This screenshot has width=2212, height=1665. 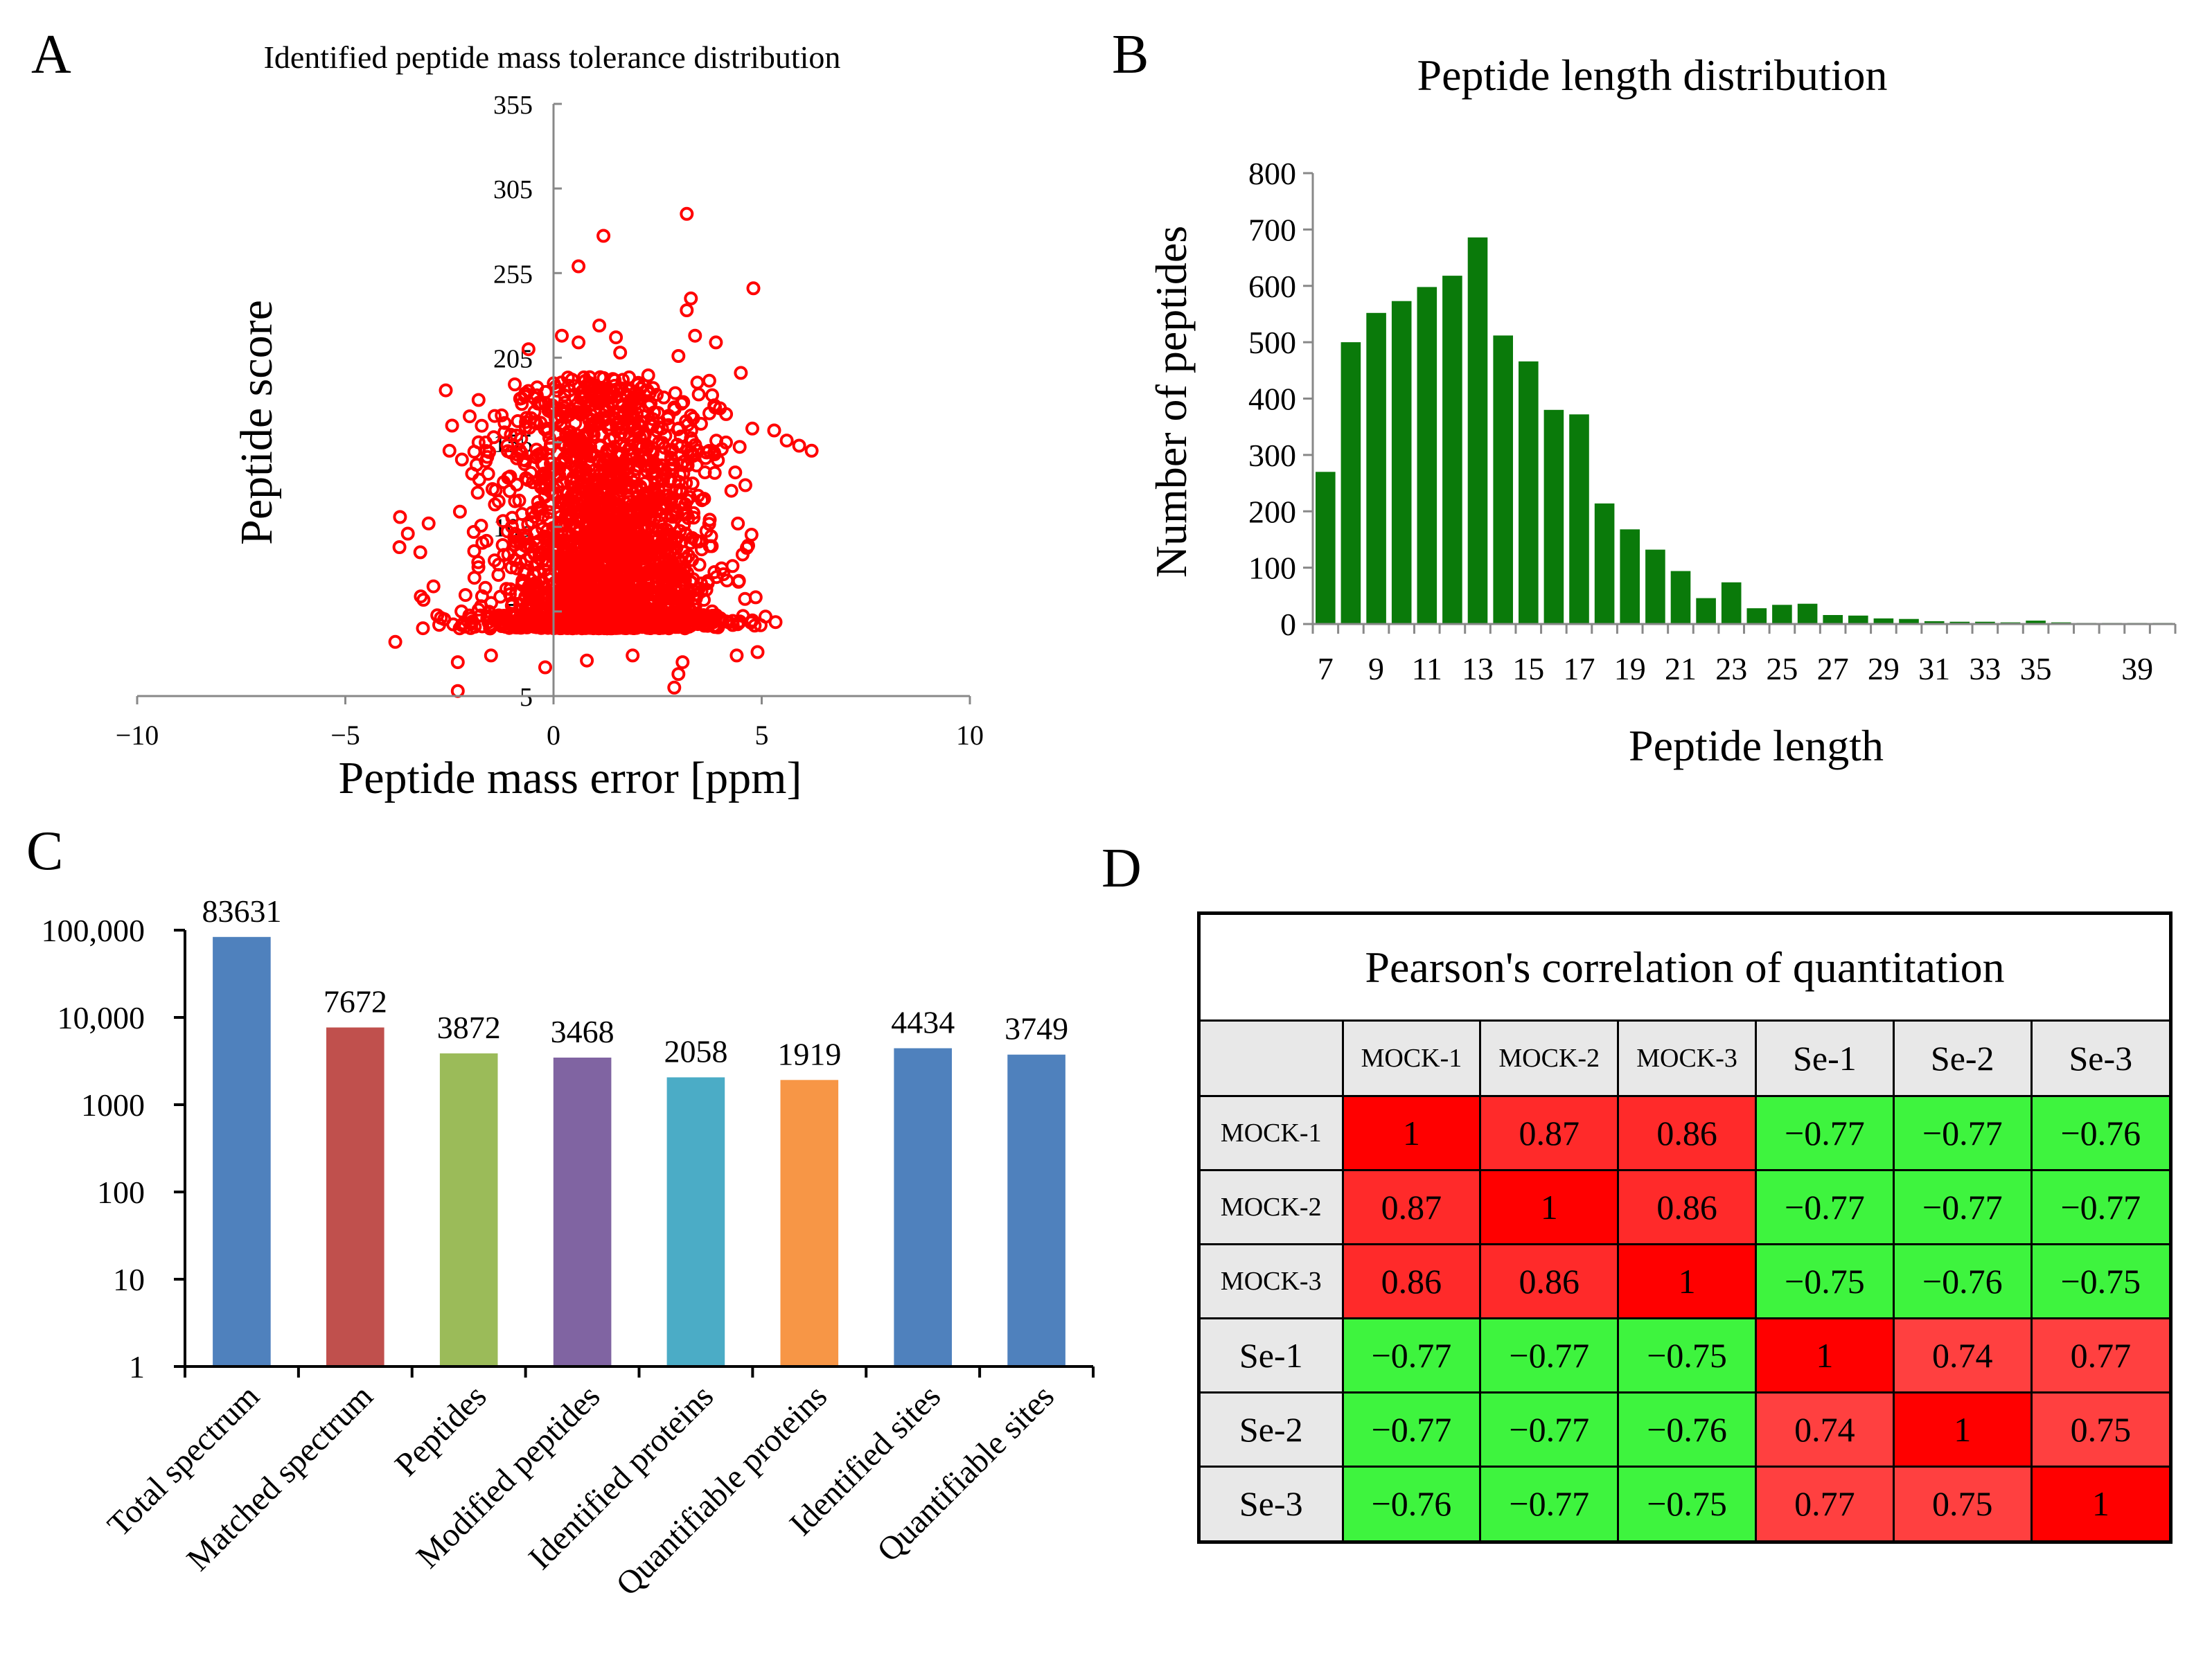 I want to click on chart-c-bars: 83631 7672 3872 3468 2058 1919 4434 3749, so click(x=635, y=1130).